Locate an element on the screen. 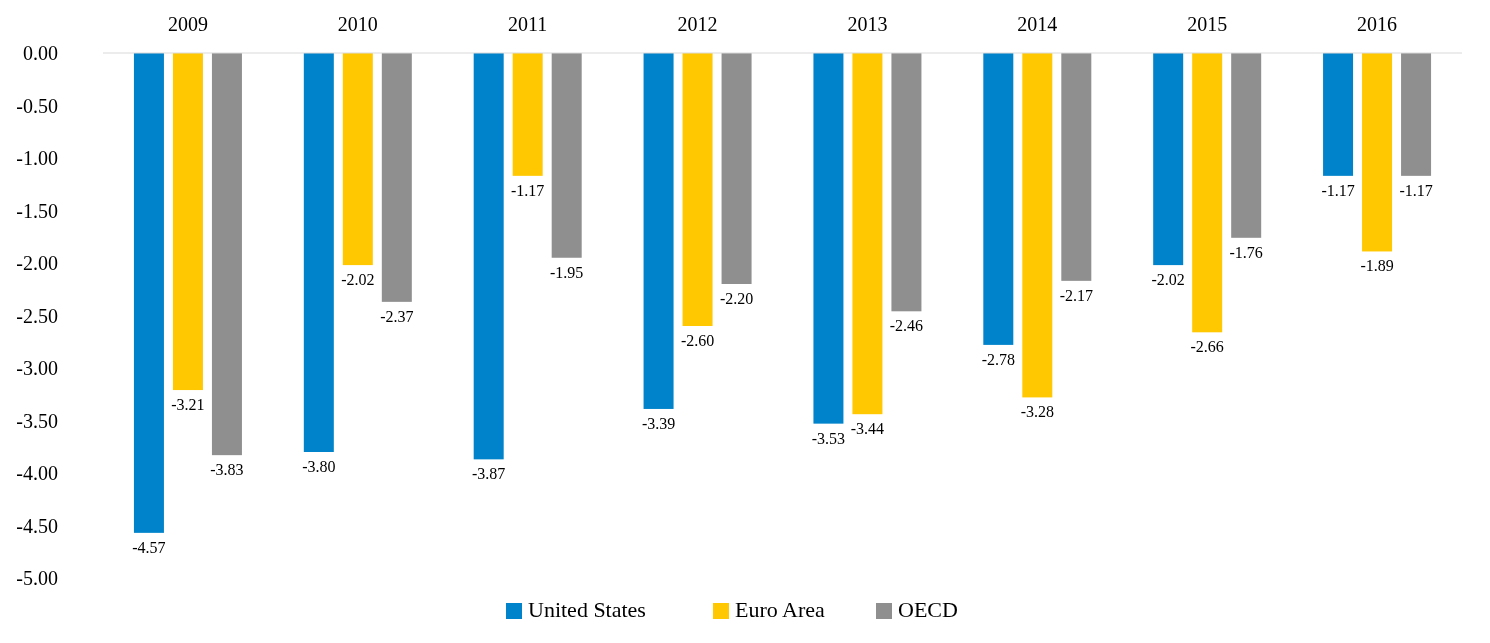 The height and width of the screenshot is (643, 1490). y-tick-label: -4.00 is located at coordinates (37, 473).